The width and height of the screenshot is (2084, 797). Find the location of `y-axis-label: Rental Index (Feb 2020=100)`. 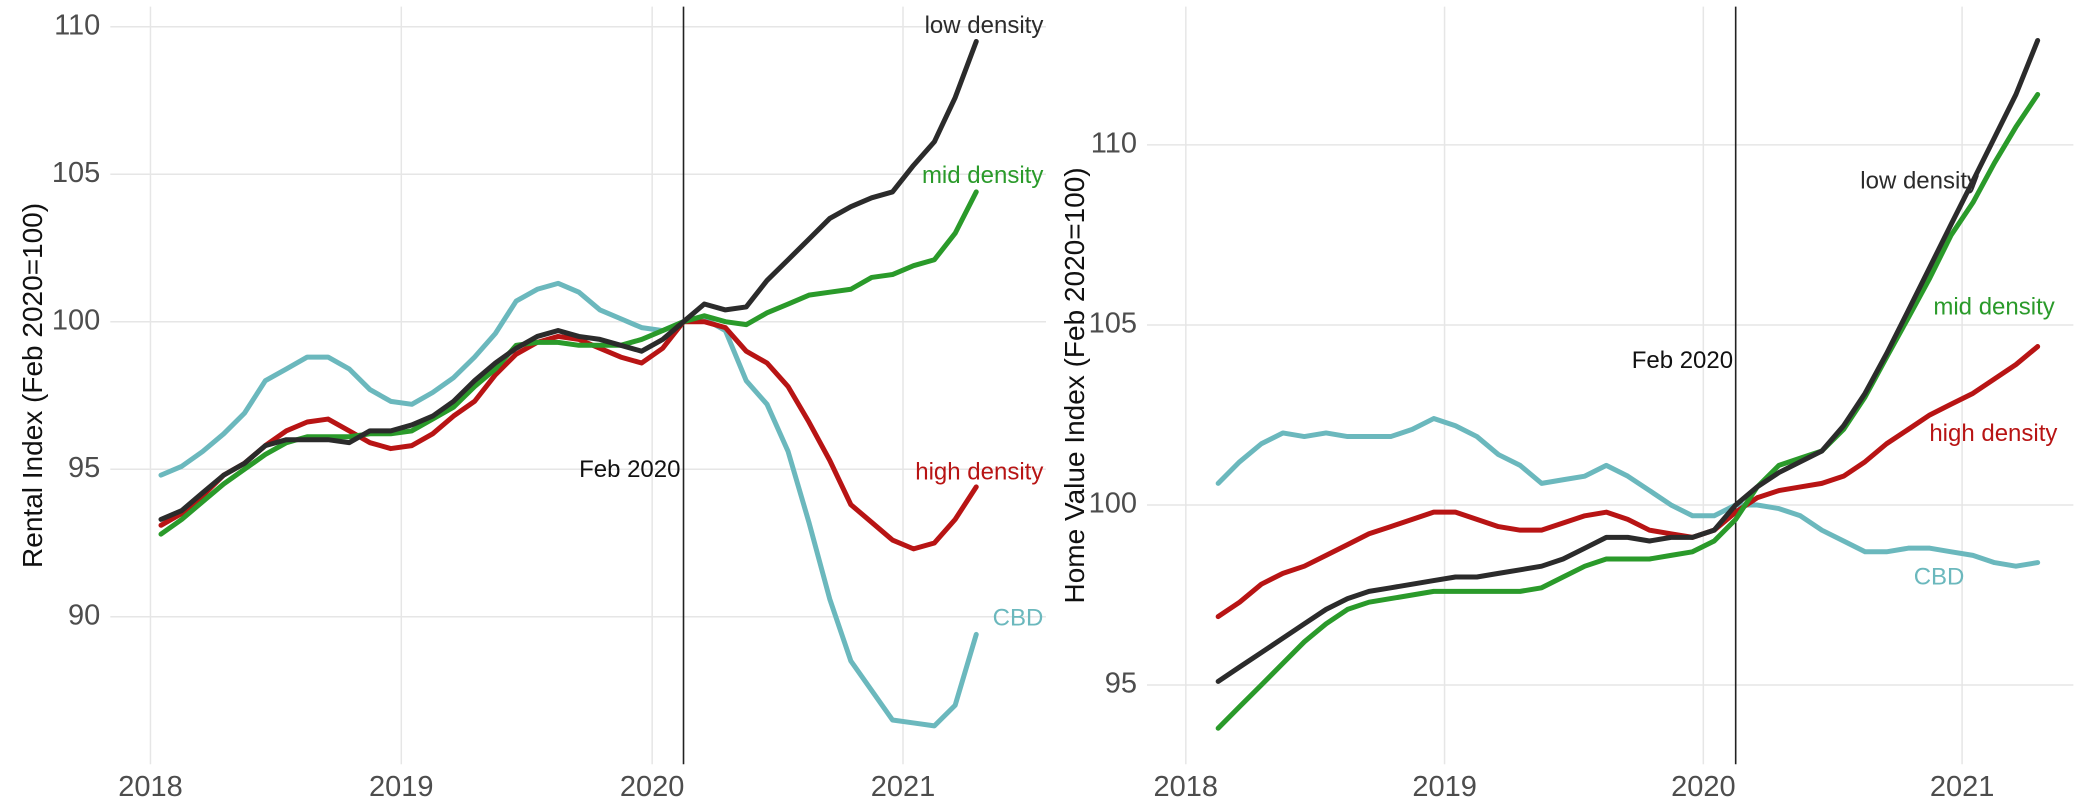

y-axis-label: Rental Index (Feb 2020=100) is located at coordinates (32, 385).